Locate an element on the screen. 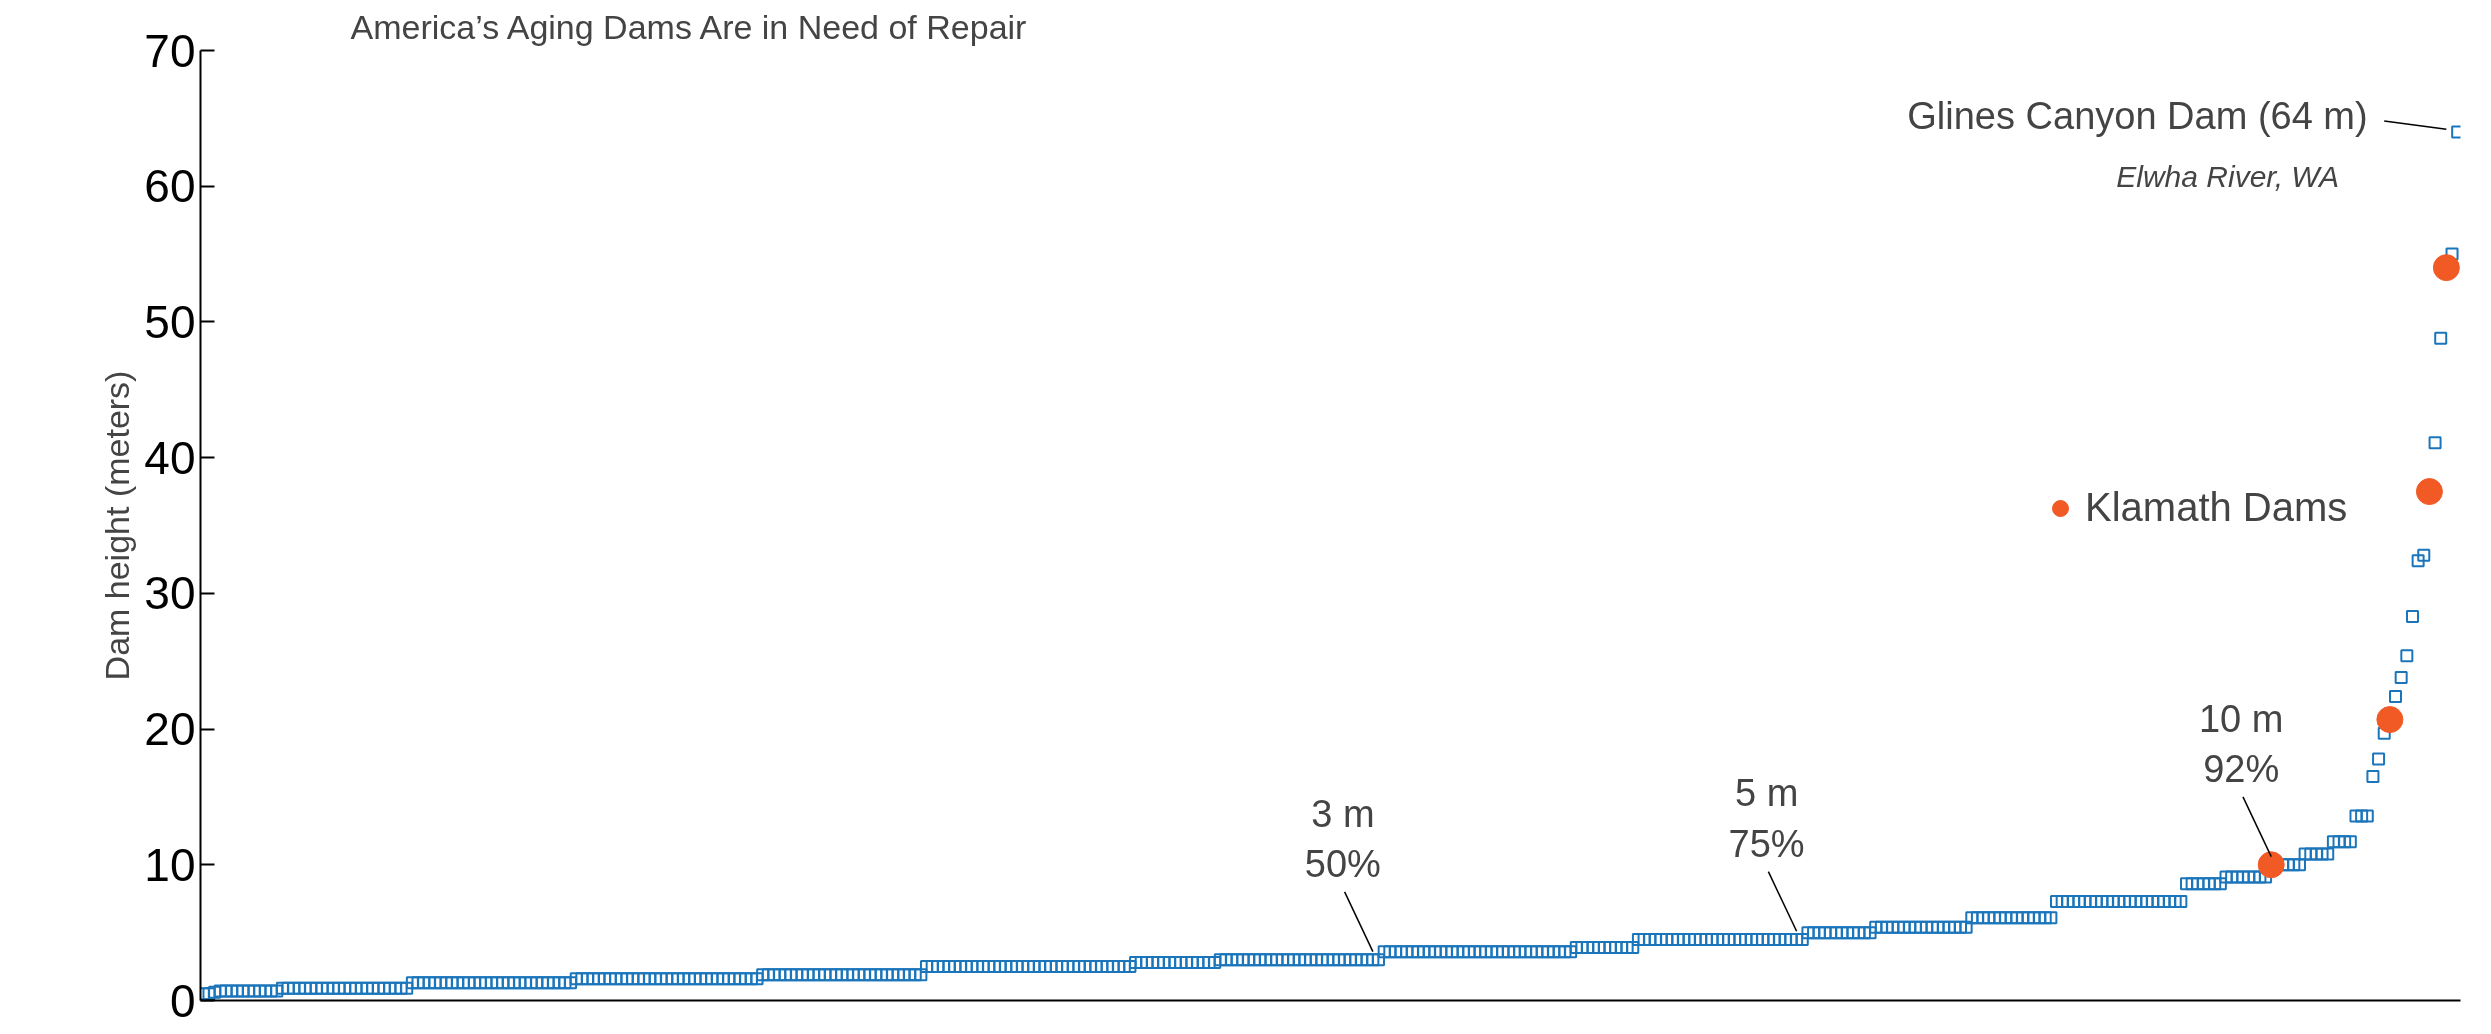 The height and width of the screenshot is (1034, 2491). legend-label: Klamath Dams is located at coordinates (2216, 507).